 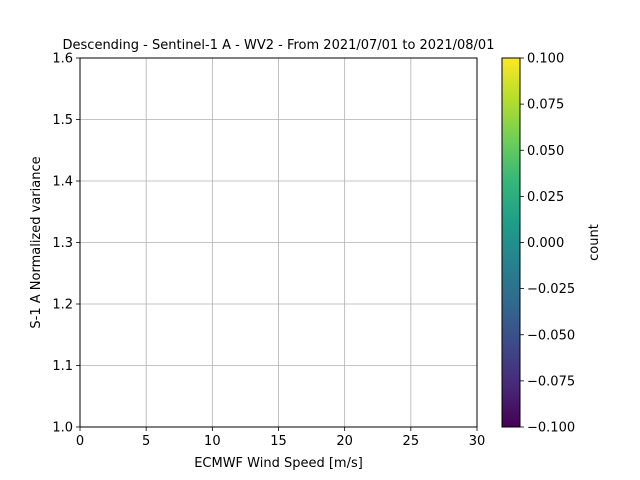 I want to click on colorbar-tick-label: 0.050, so click(x=545, y=151).